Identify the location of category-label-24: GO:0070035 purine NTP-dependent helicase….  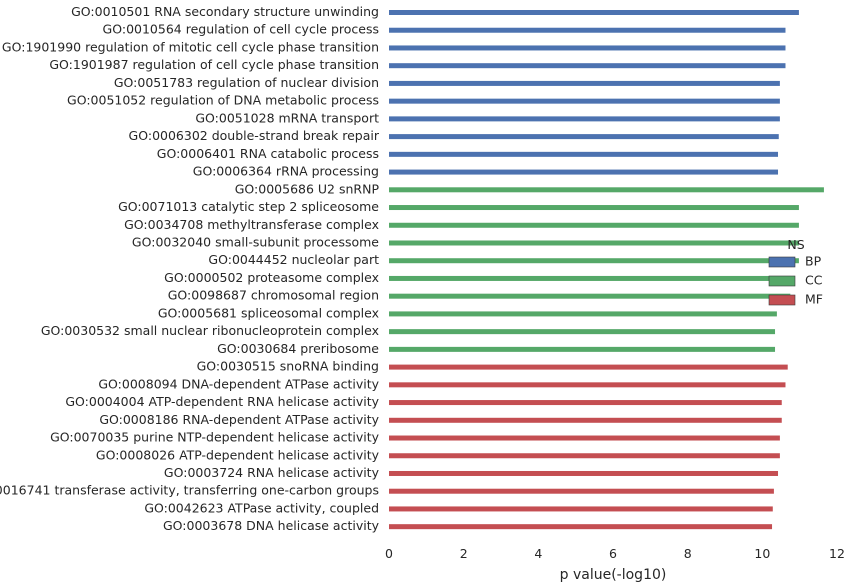
(215, 437).